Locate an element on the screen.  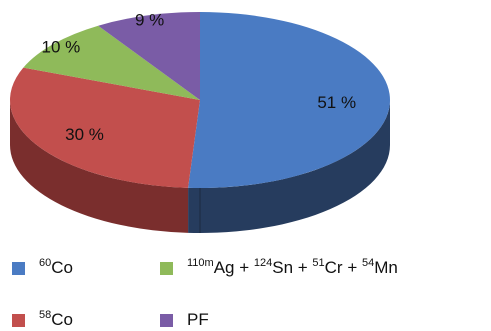
legend-item-co60: 60Co is located at coordinates (42, 268).